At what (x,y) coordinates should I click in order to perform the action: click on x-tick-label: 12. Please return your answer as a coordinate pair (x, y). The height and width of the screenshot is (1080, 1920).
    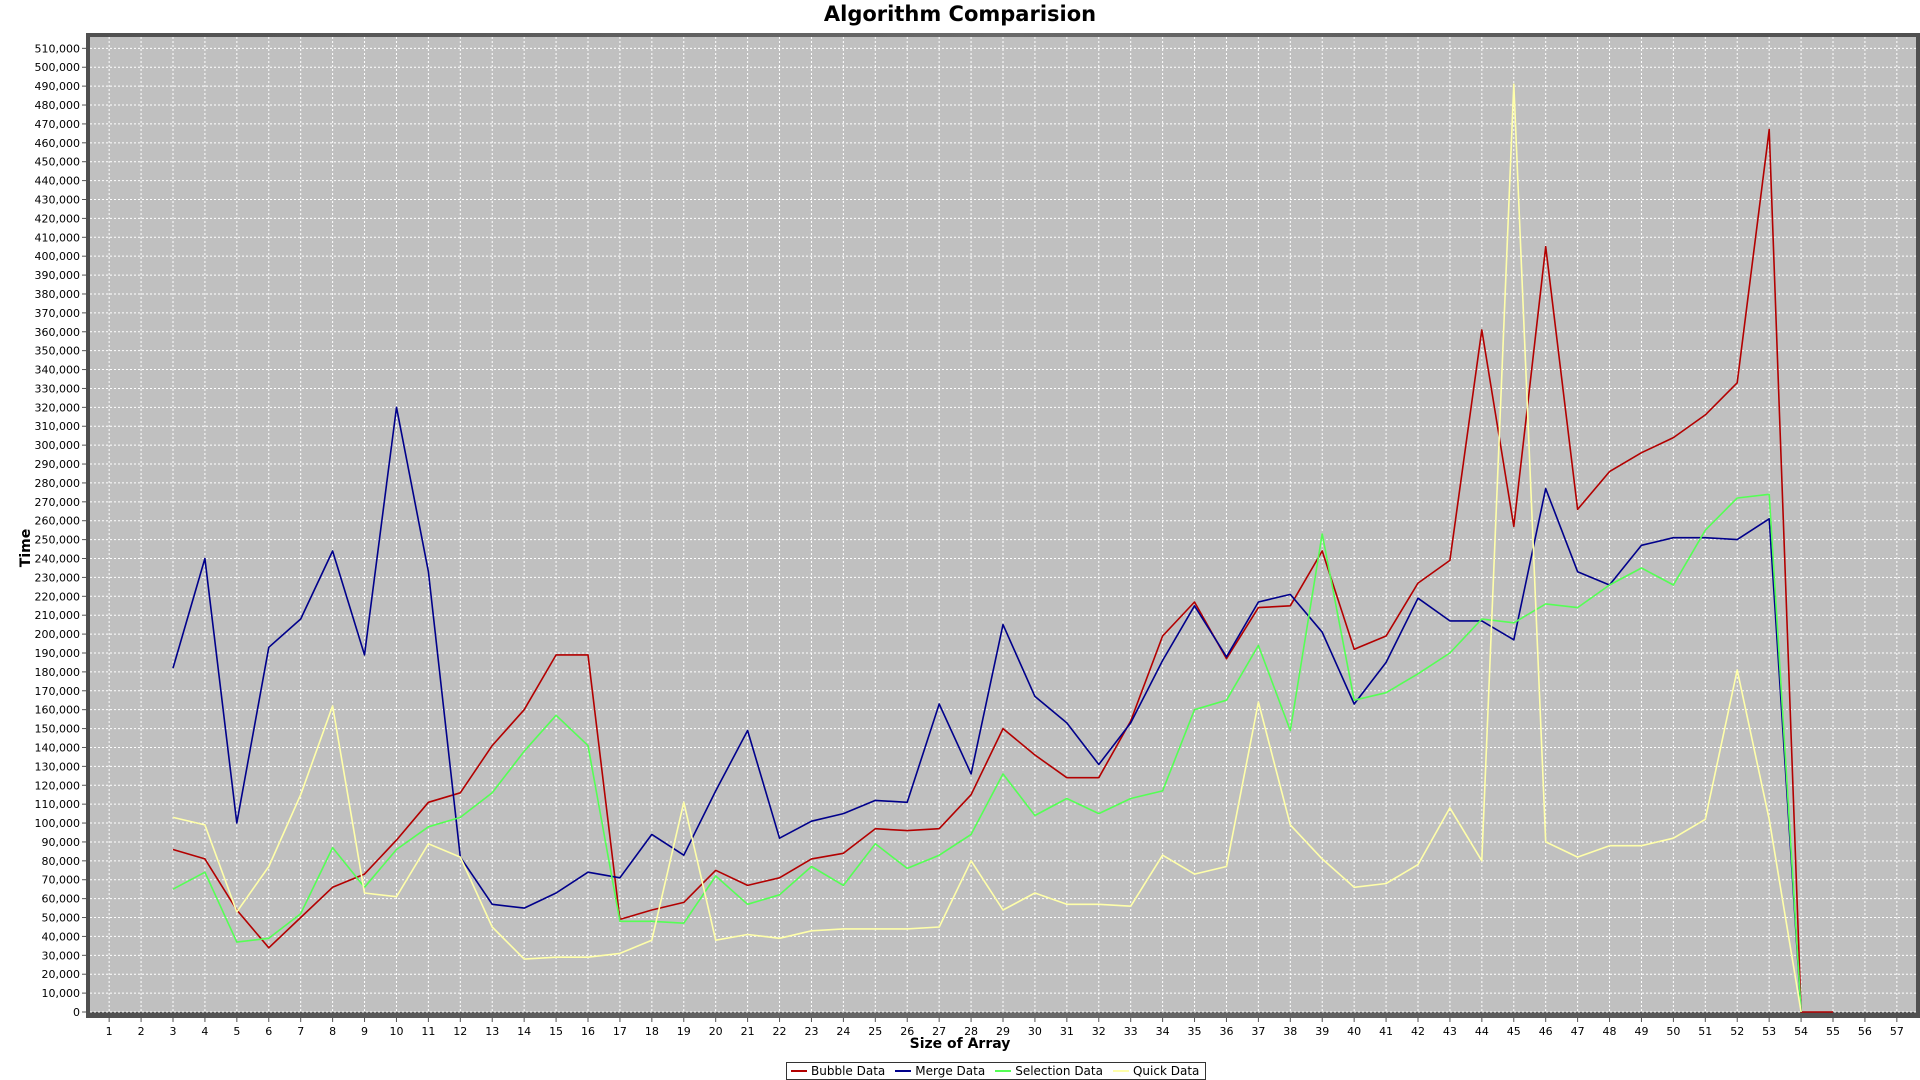
    Looking at the image, I should click on (460, 1031).